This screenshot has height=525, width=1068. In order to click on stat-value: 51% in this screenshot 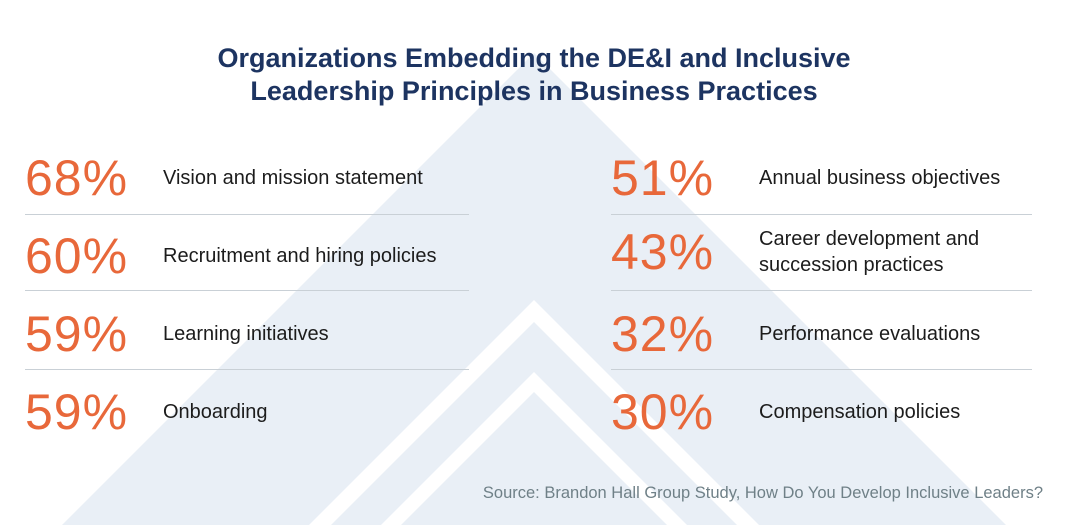, I will do `click(663, 178)`.